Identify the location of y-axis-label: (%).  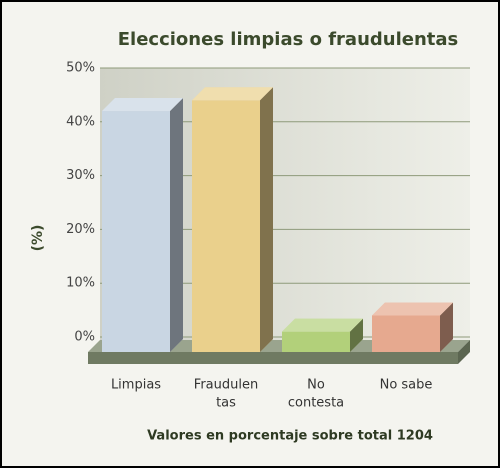
(38, 238).